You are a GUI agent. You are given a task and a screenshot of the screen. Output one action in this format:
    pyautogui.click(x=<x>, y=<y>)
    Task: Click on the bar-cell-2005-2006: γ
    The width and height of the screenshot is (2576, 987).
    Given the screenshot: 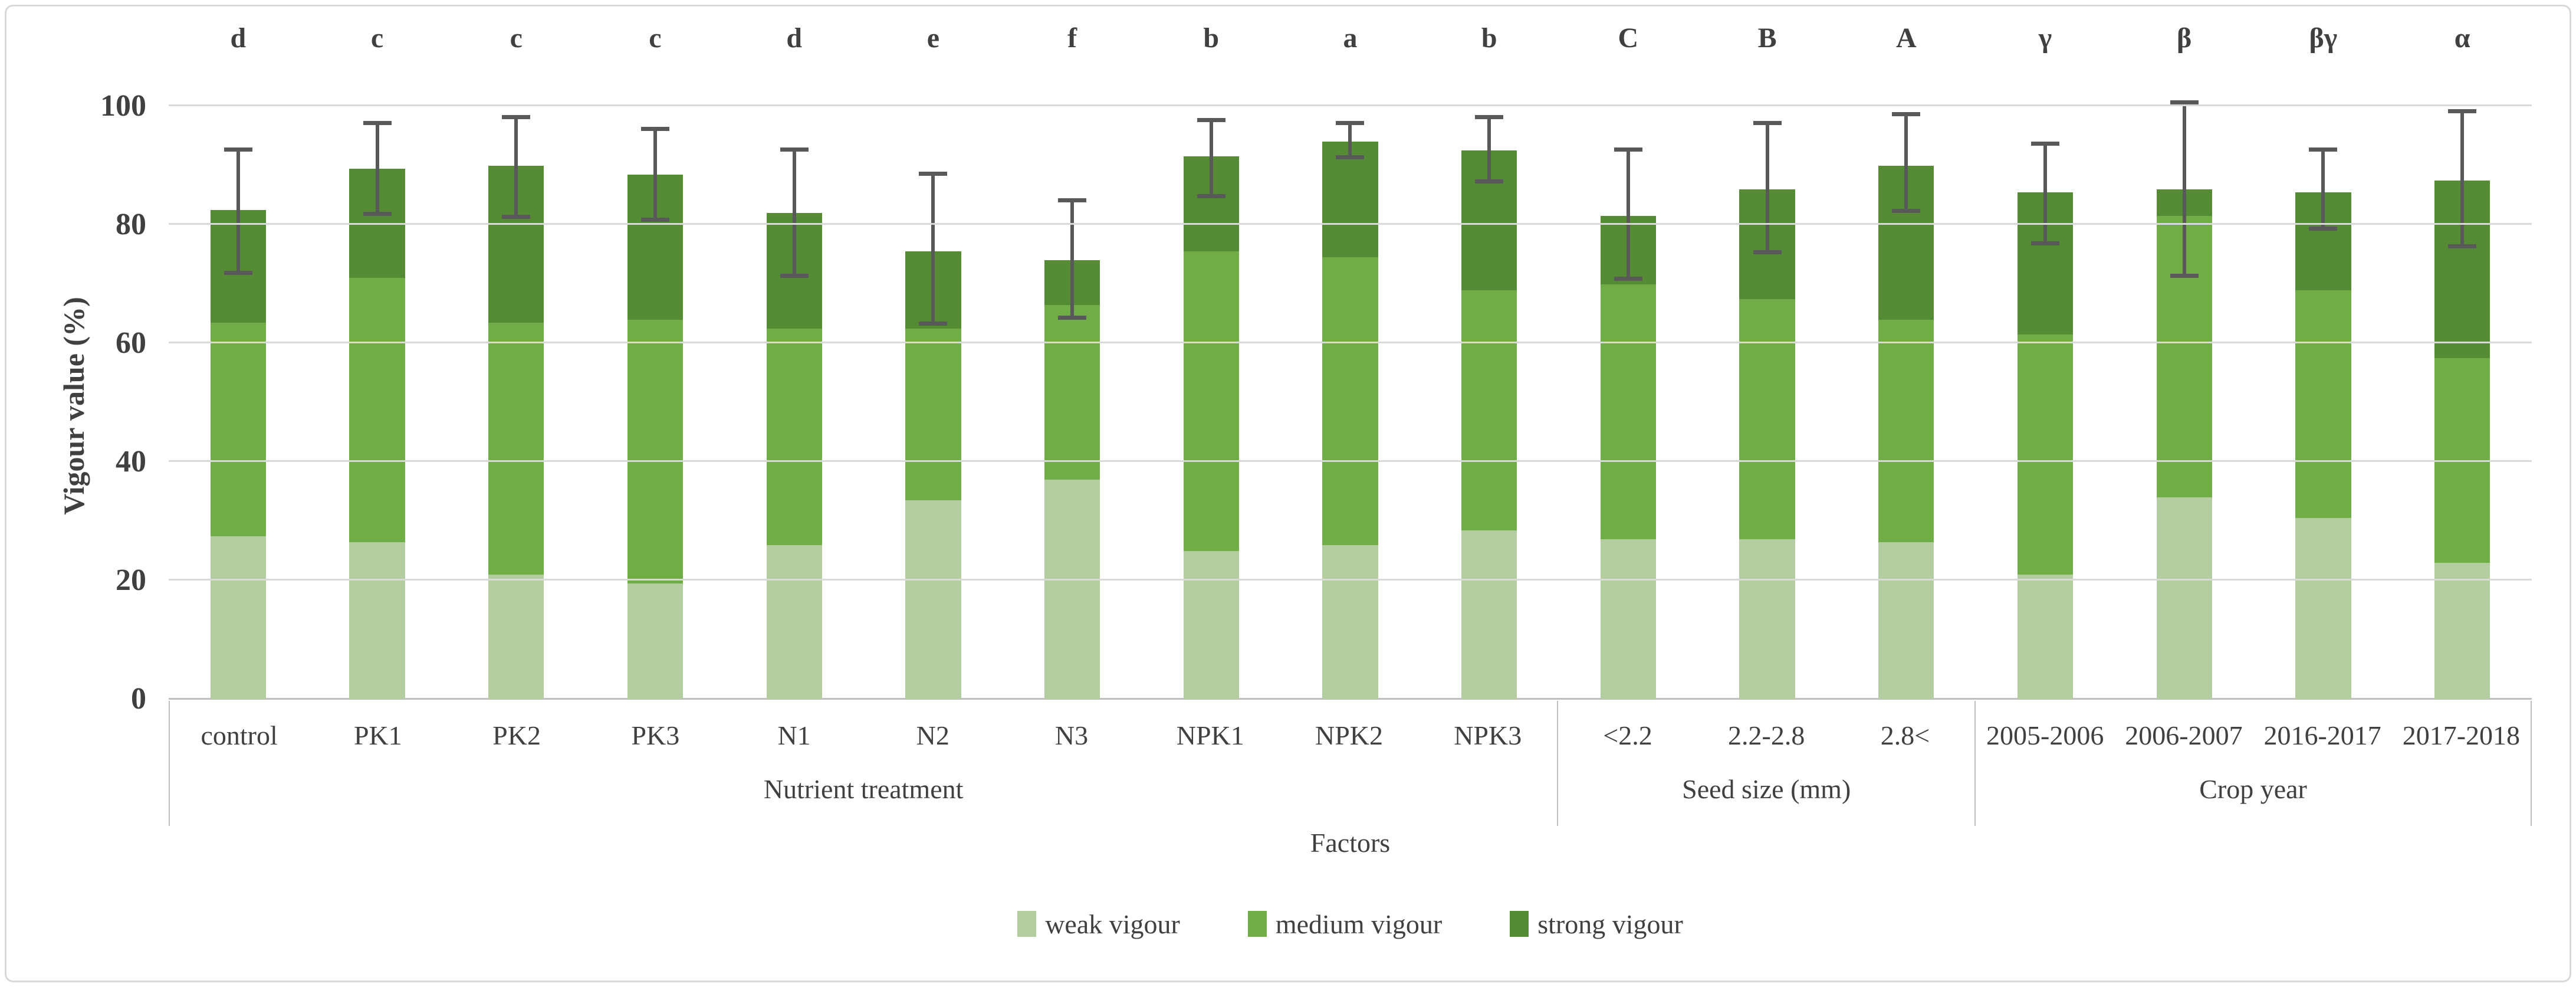 What is the action you would take?
    pyautogui.click(x=2045, y=360)
    